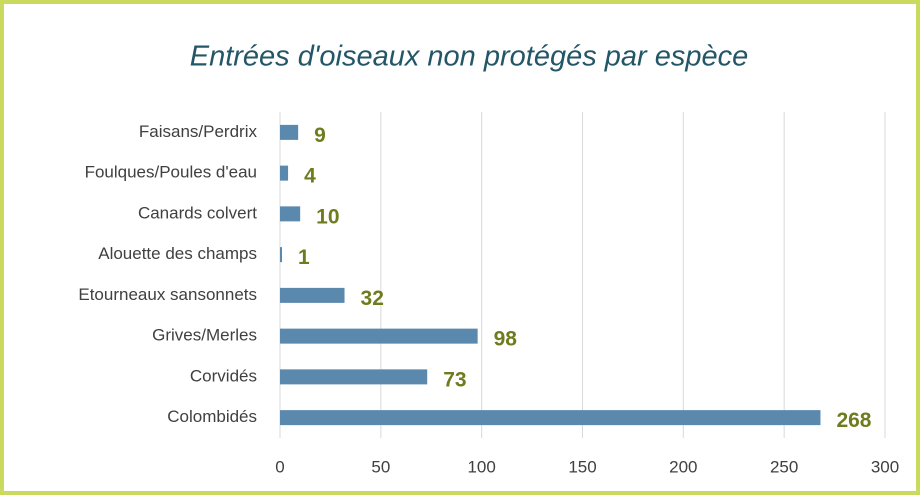  What do you see at coordinates (506, 339) in the screenshot?
I see `value-label: 98` at bounding box center [506, 339].